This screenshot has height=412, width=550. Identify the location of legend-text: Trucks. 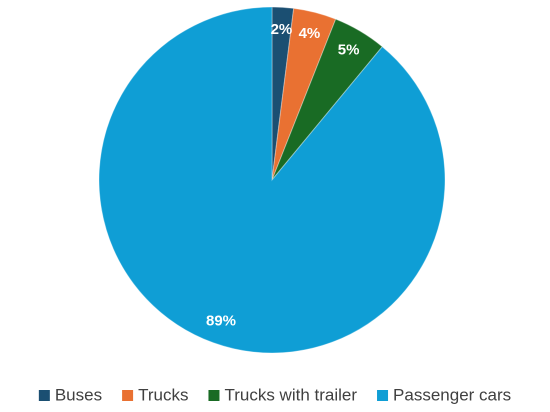
(163, 394).